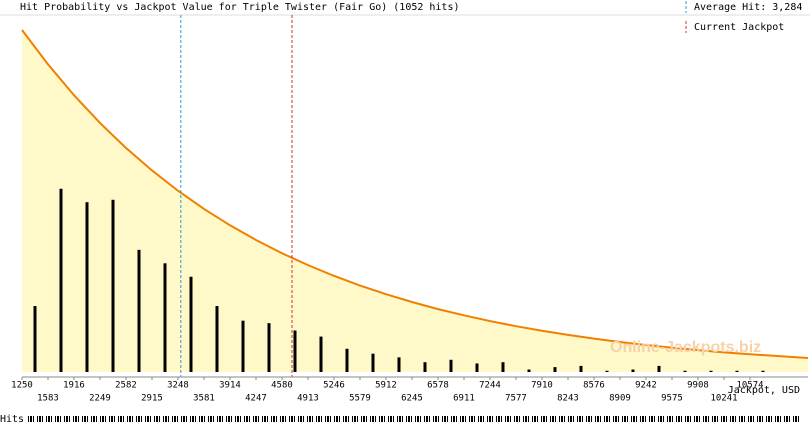 The image size is (810, 425). What do you see at coordinates (334, 386) in the screenshot?
I see `x-tick-label: 5246` at bounding box center [334, 386].